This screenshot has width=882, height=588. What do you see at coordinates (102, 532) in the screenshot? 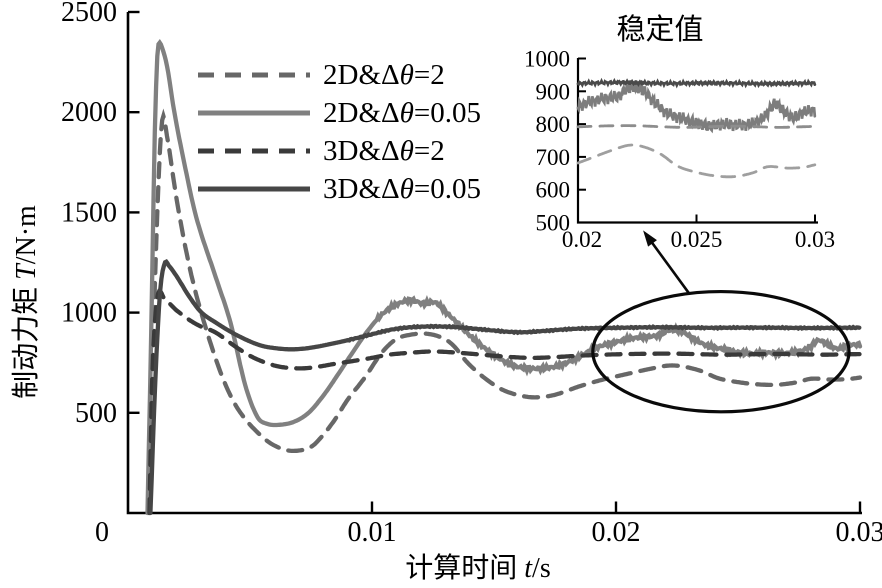
I see `x-tick-label: 0` at bounding box center [102, 532].